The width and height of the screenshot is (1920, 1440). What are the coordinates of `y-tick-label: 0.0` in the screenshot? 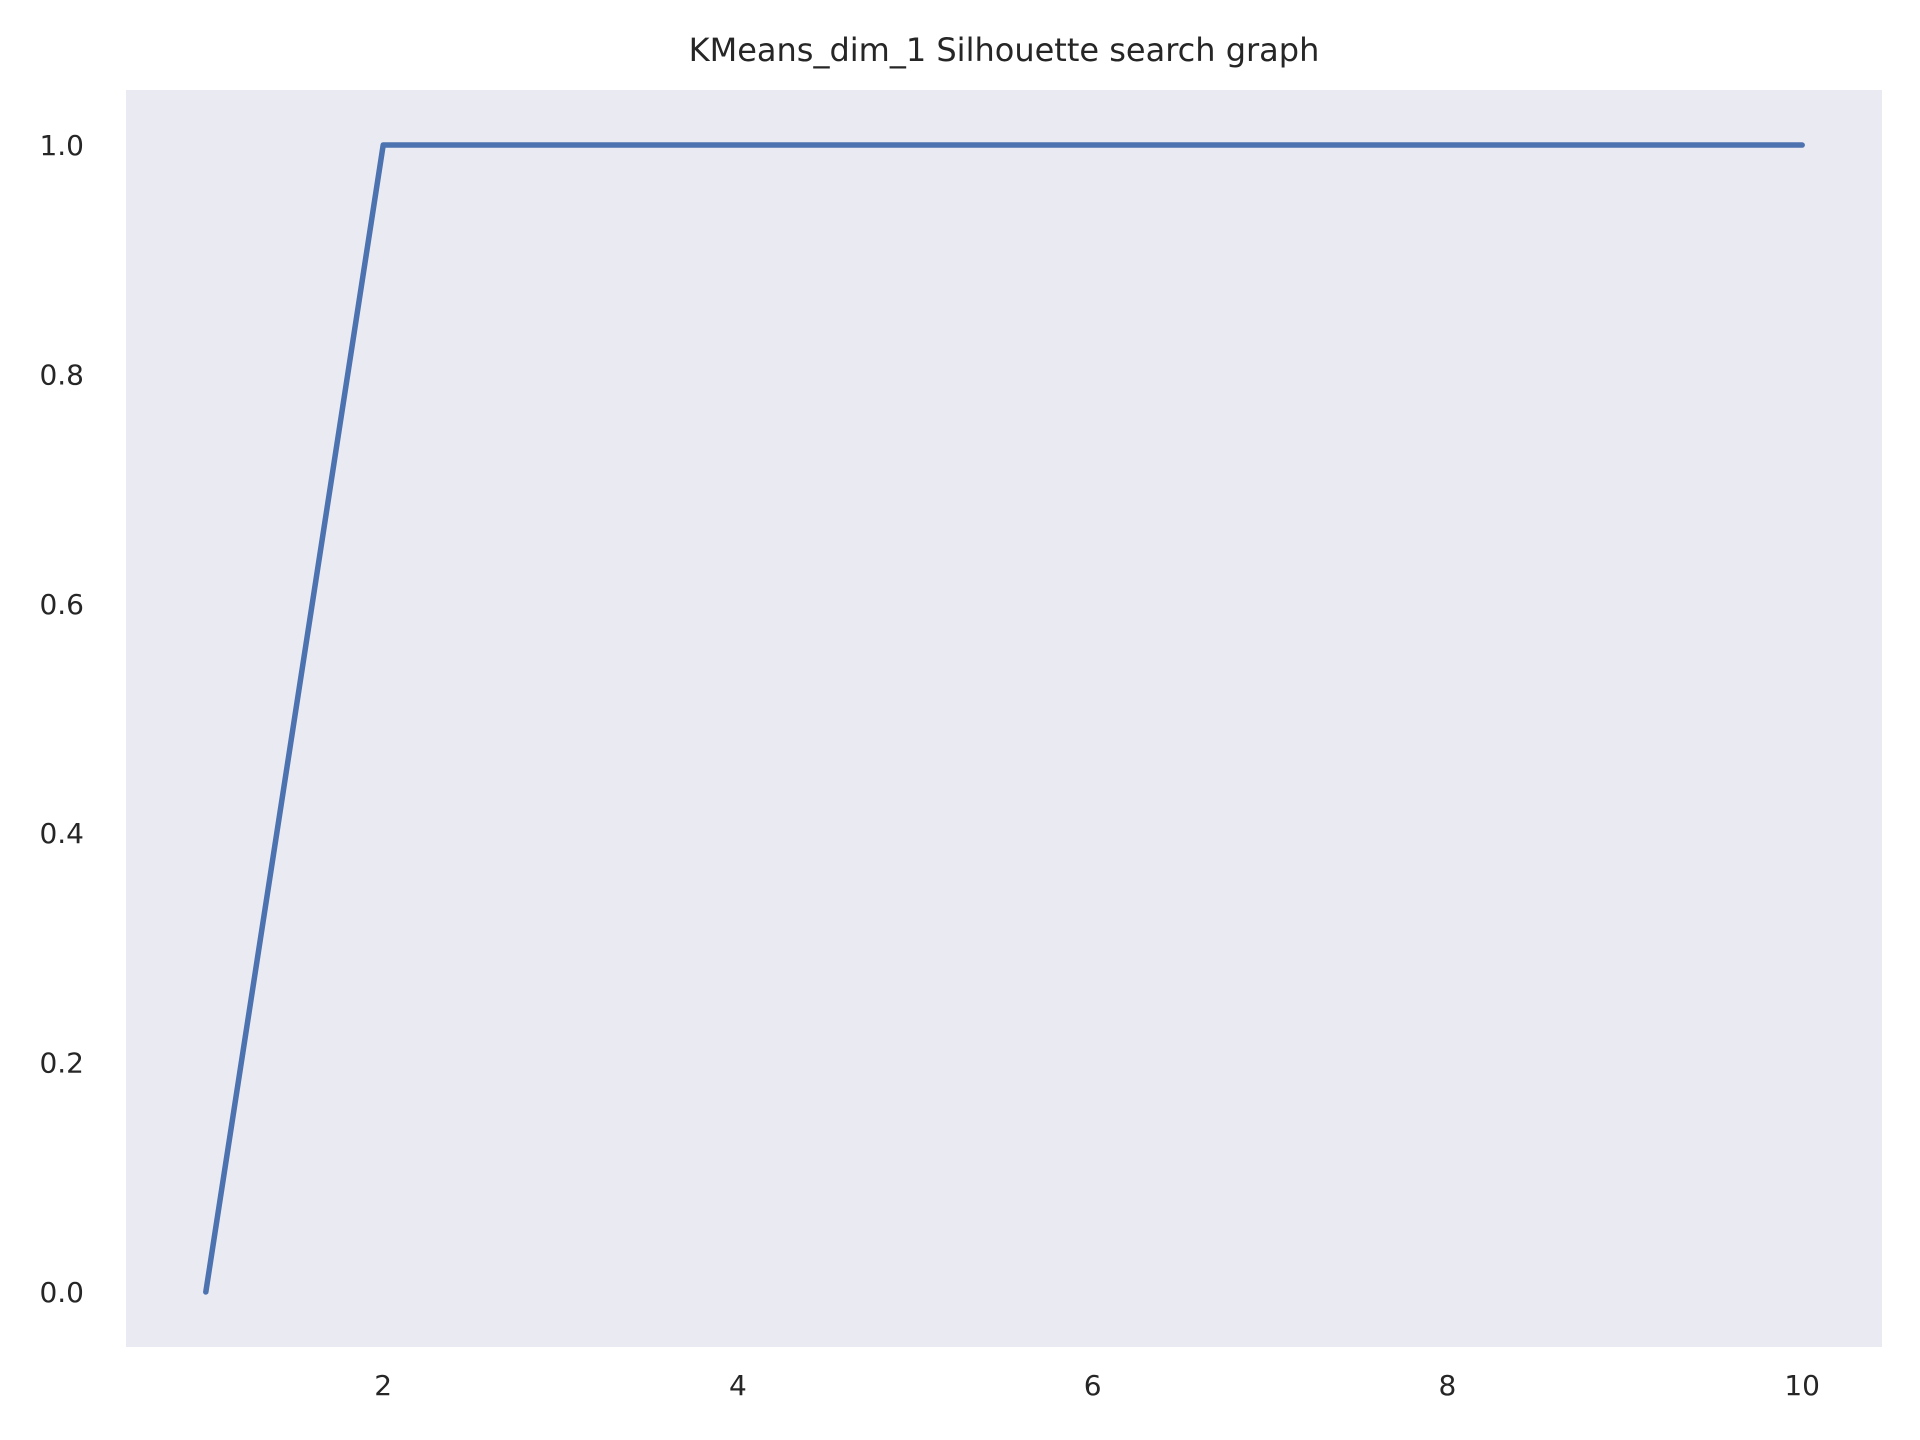 It's located at (61, 1292).